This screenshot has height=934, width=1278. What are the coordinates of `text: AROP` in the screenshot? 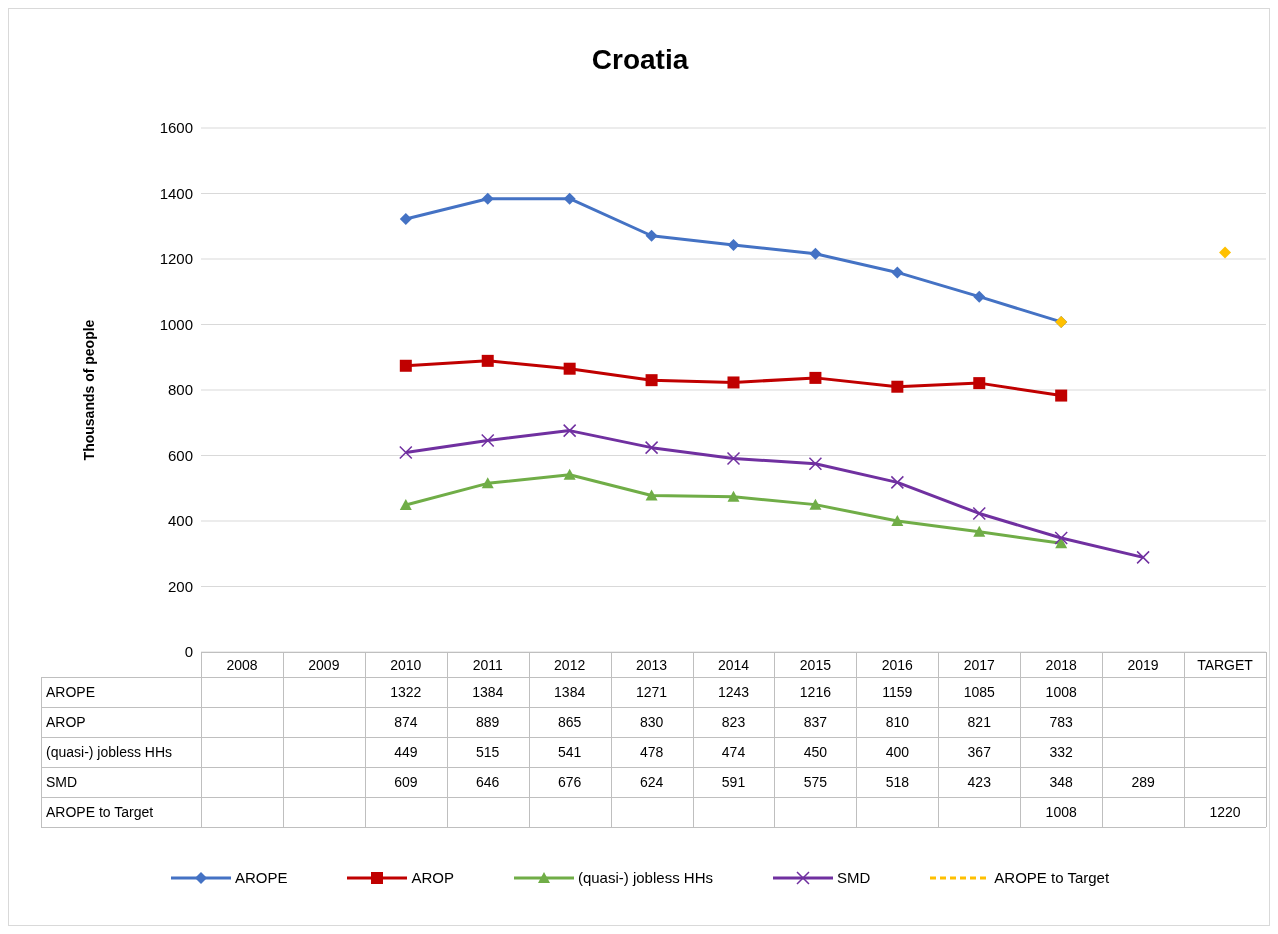 It's located at (66, 722).